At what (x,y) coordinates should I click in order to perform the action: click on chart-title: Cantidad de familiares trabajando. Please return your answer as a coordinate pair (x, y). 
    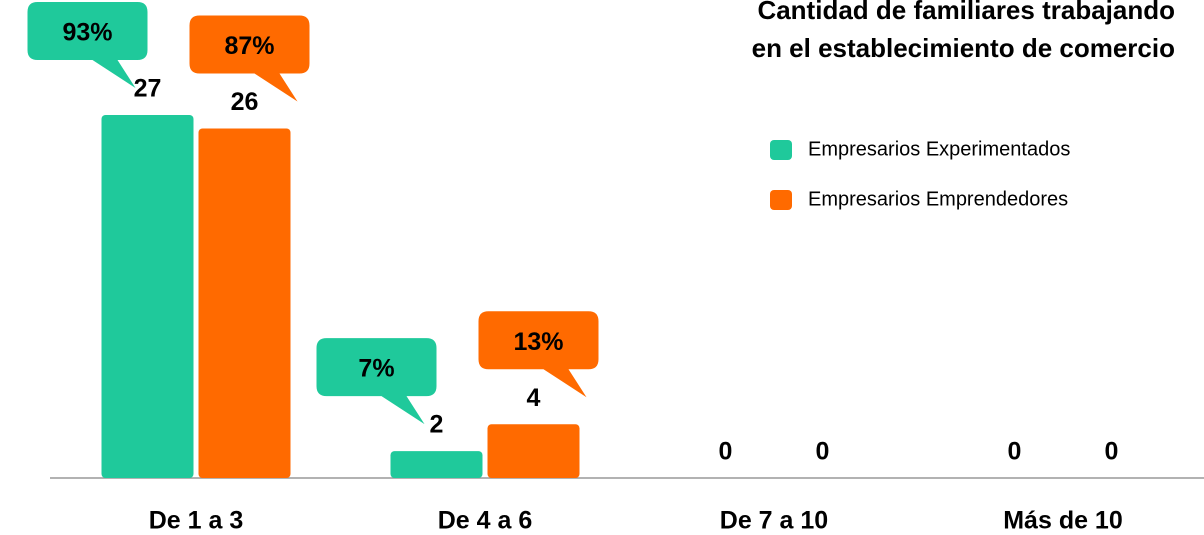
    Looking at the image, I should click on (966, 12).